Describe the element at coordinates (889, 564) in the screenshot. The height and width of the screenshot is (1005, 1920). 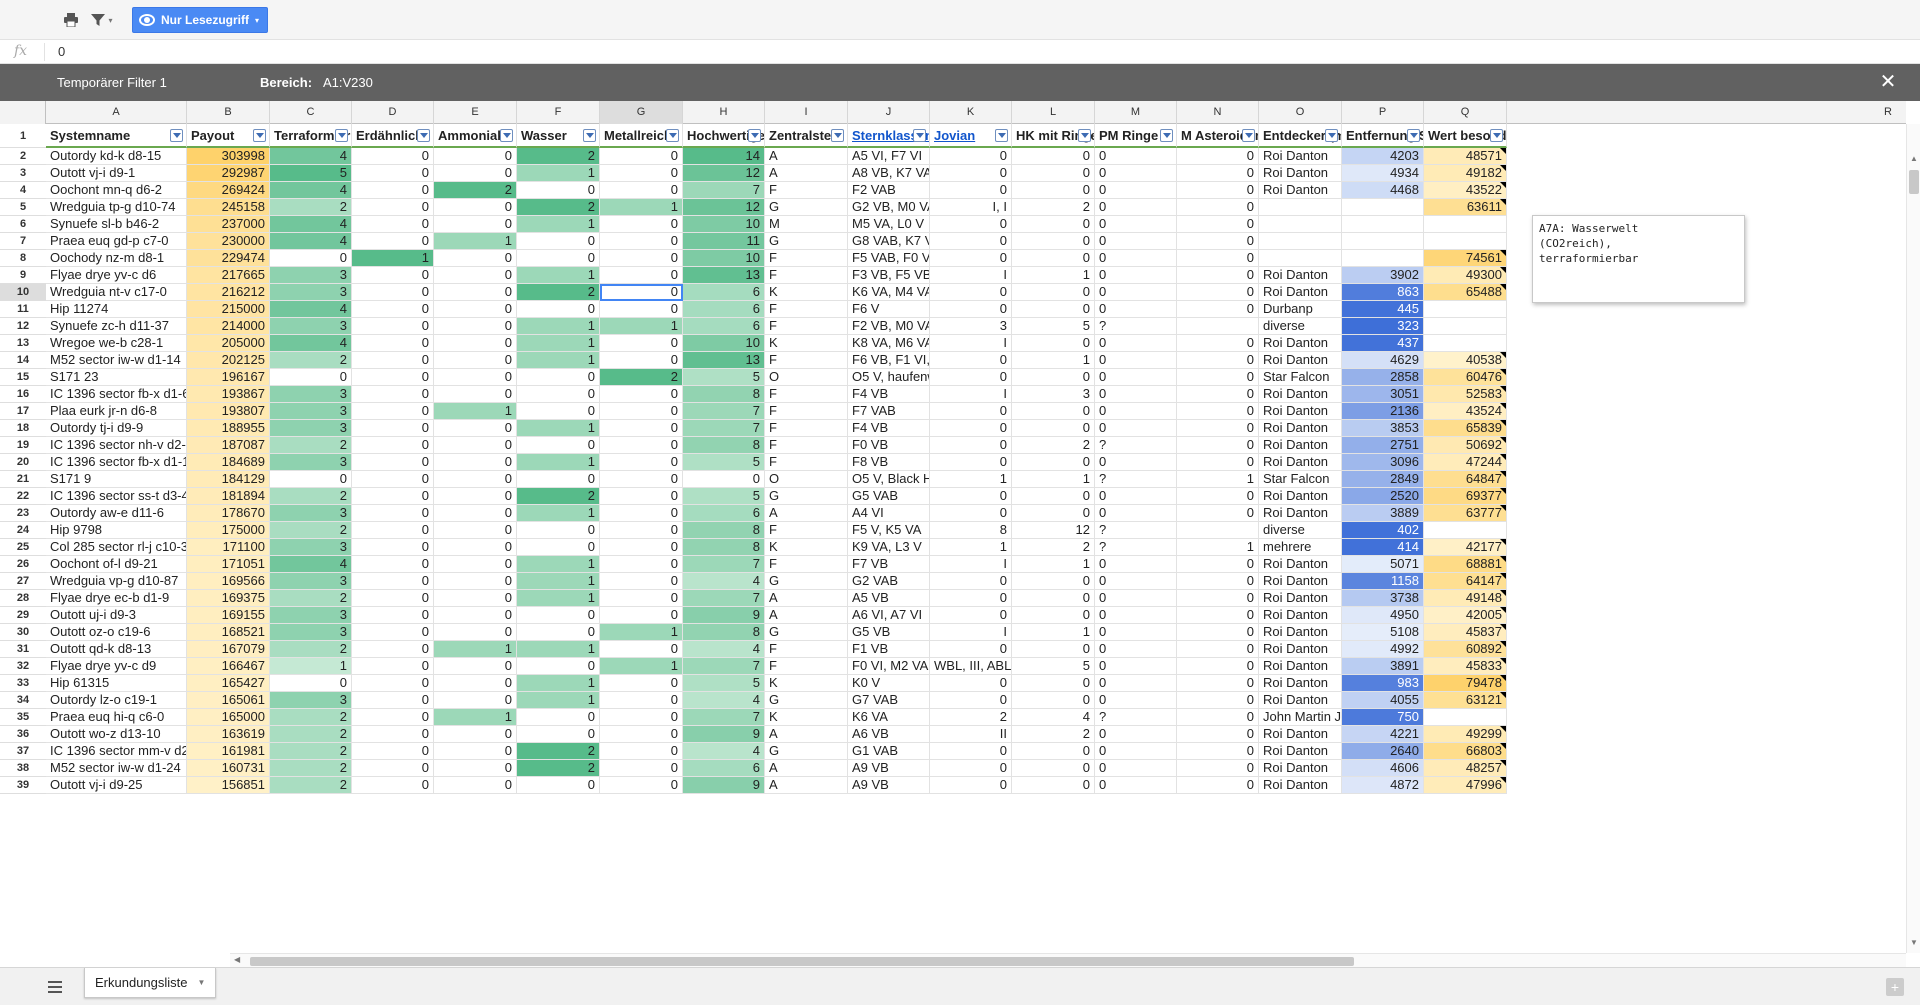
I see `cell-J: F7 VB` at that location.